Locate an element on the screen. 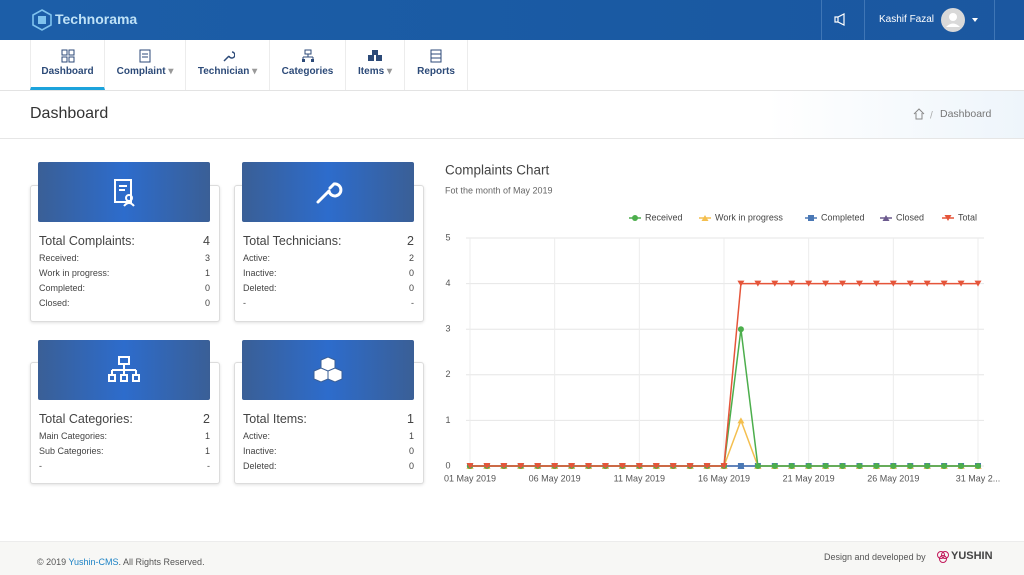  legend-label: Total is located at coordinates (967, 217).